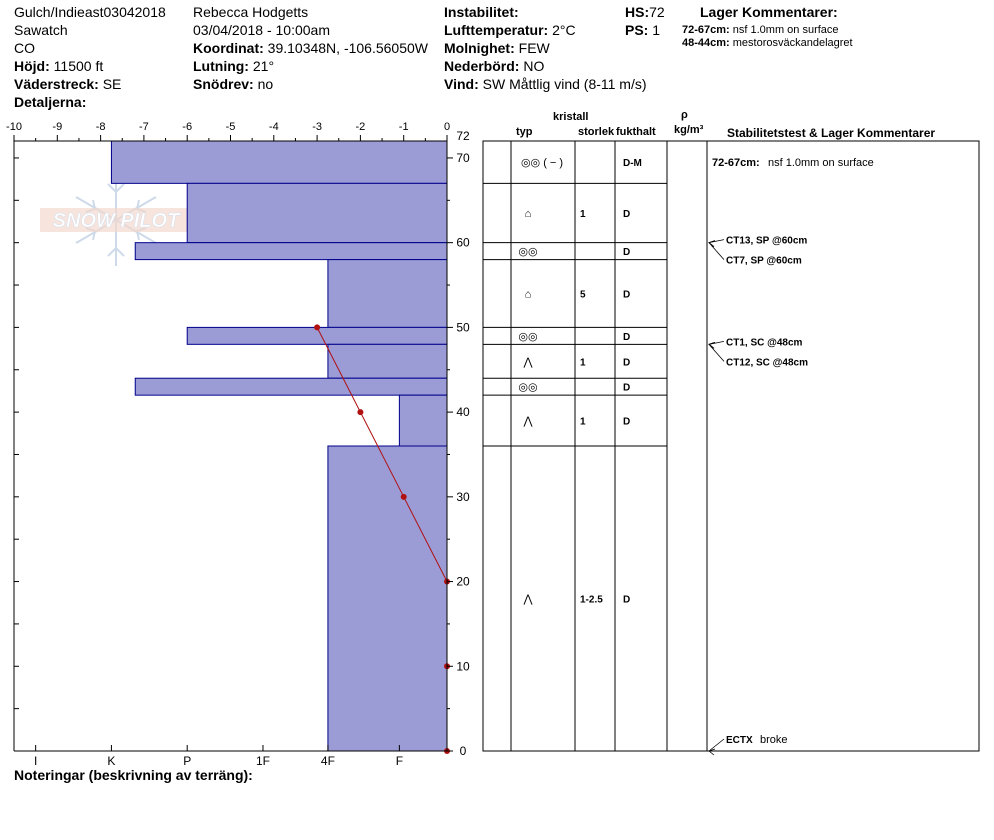 The image size is (994, 840). I want to click on slope-label: Lutning:, so click(221, 66).